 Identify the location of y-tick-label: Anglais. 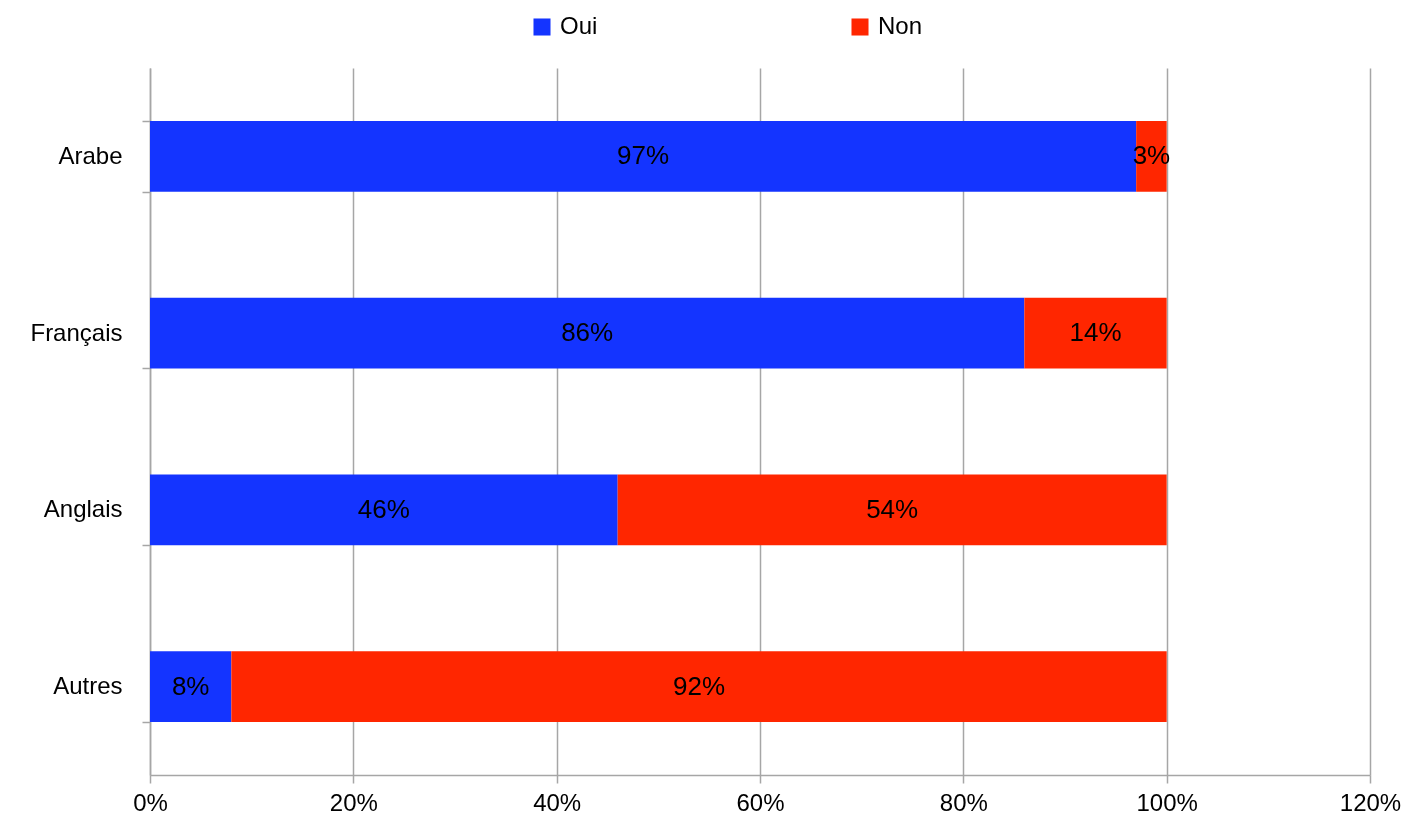
(83, 509).